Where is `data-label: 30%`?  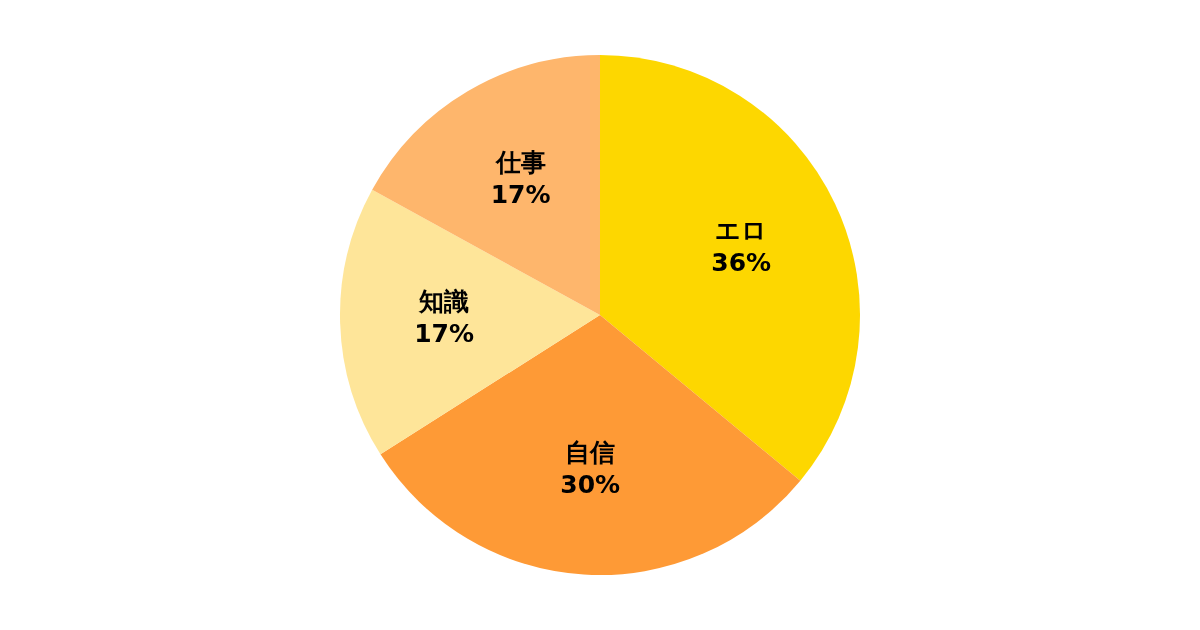 data-label: 30% is located at coordinates (590, 485).